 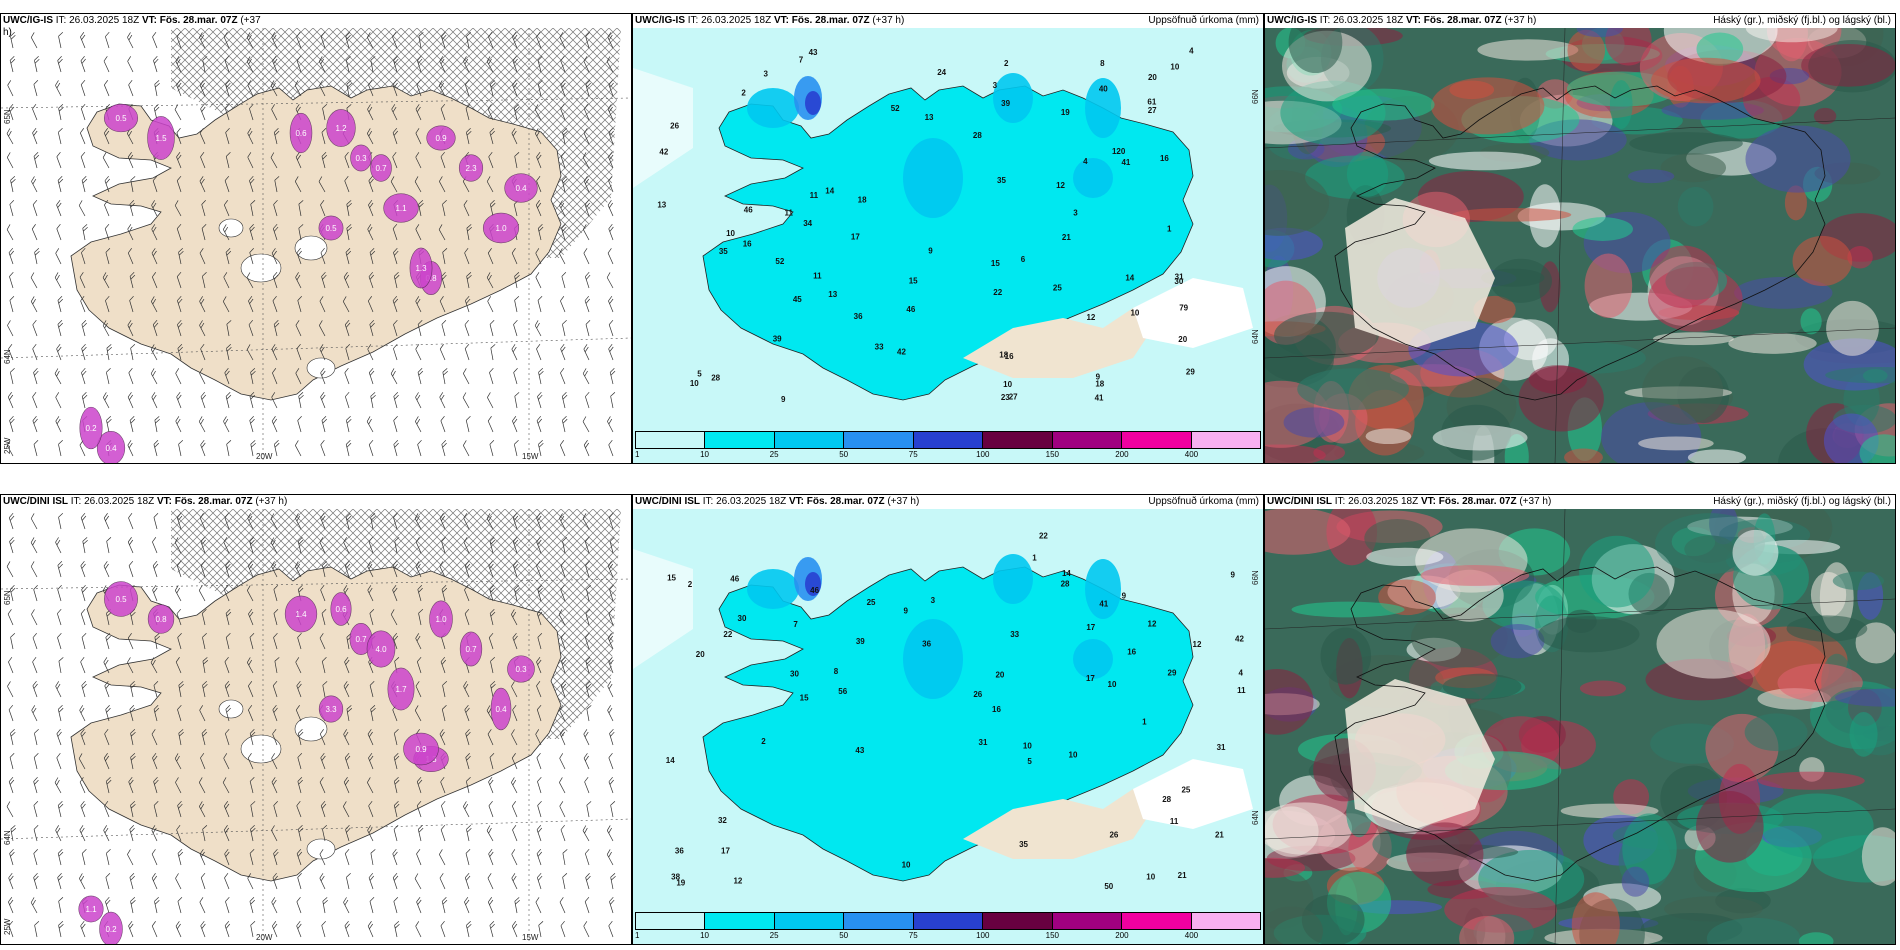 What do you see at coordinates (301, 133) in the screenshot?
I see `precip-value: 0.6` at bounding box center [301, 133].